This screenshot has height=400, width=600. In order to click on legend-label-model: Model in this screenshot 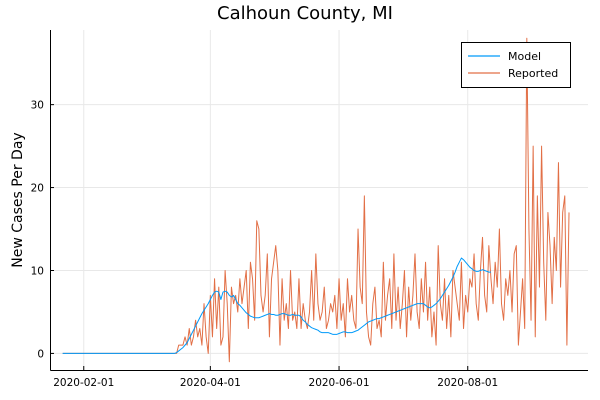, I will do `click(524, 56)`.